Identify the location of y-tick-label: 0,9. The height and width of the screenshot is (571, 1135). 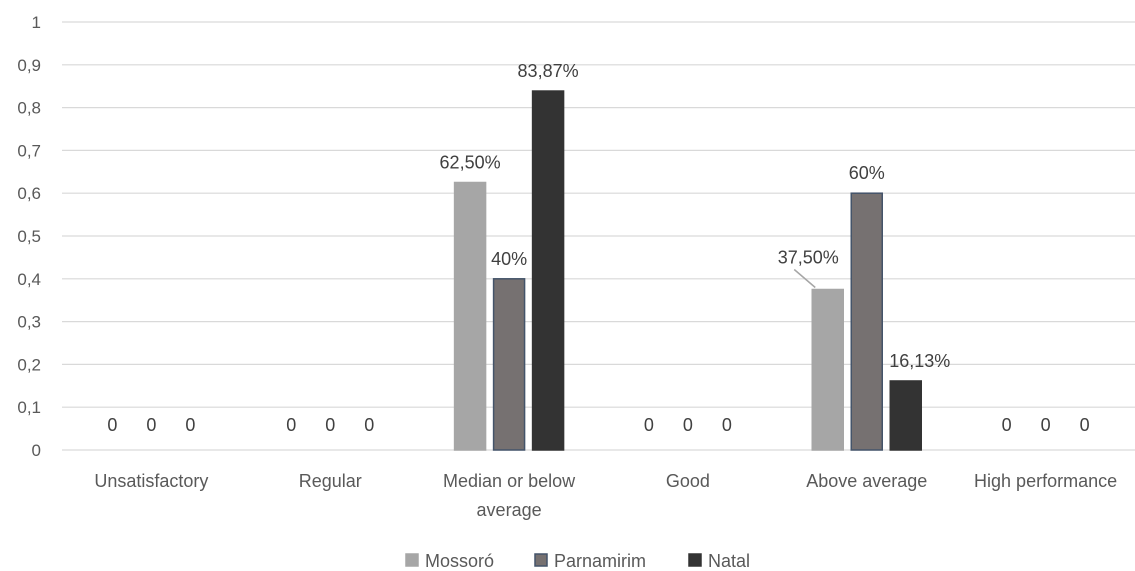
(29, 65).